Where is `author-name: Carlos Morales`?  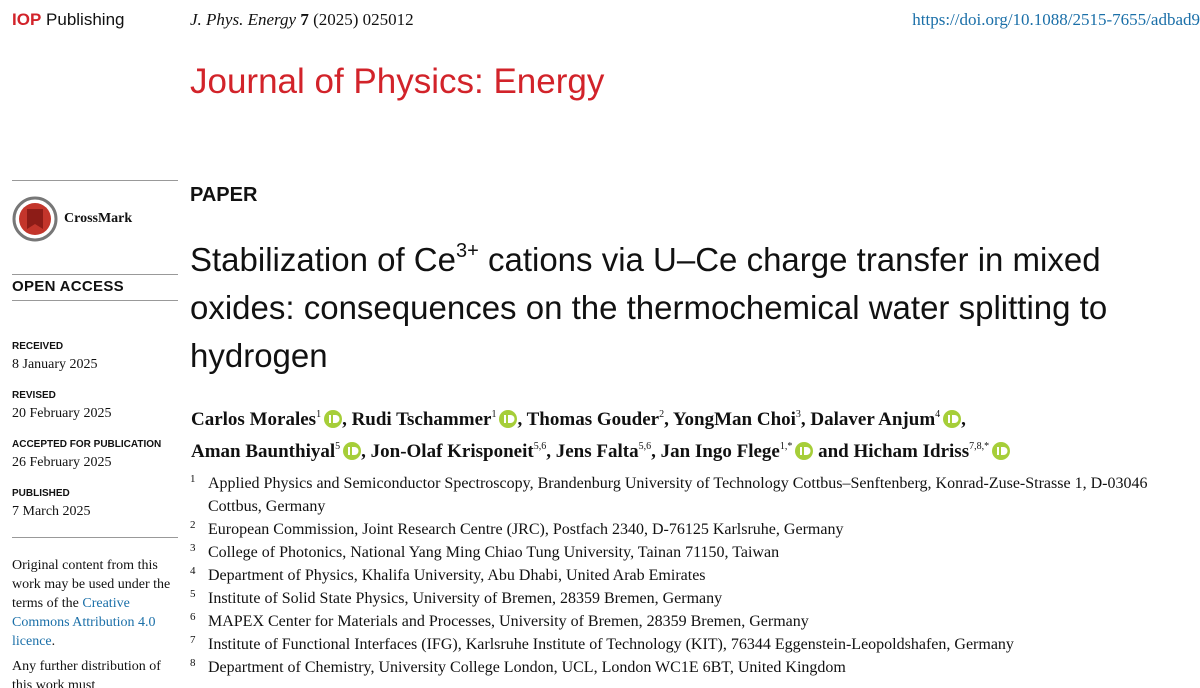 author-name: Carlos Morales is located at coordinates (254, 419).